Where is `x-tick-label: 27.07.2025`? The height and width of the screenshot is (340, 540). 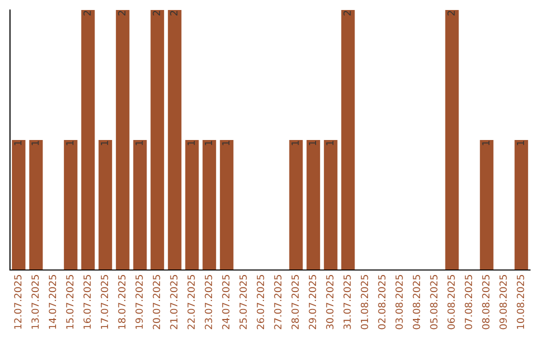 x-tick-label: 27.07.2025 is located at coordinates (278, 302).